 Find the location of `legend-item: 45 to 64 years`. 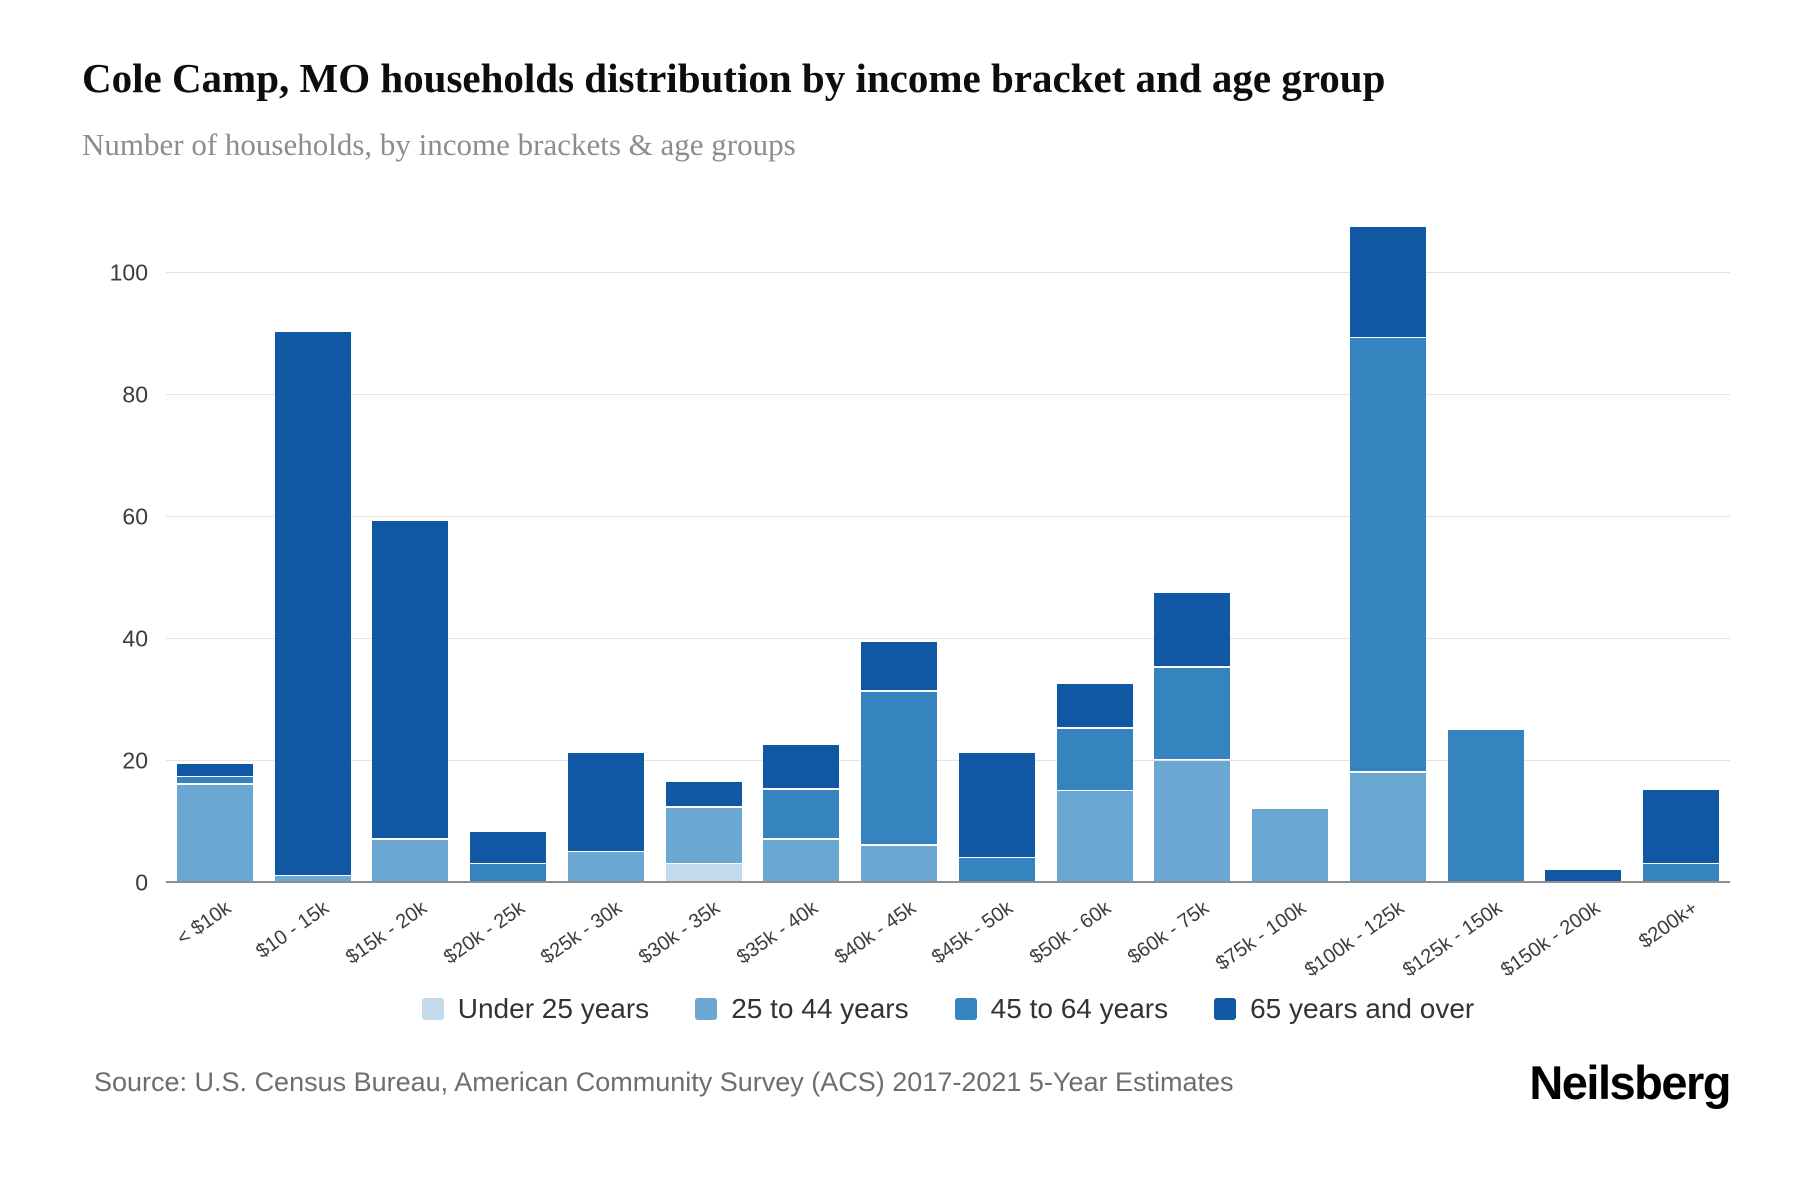

legend-item: 45 to 64 years is located at coordinates (1061, 1009).